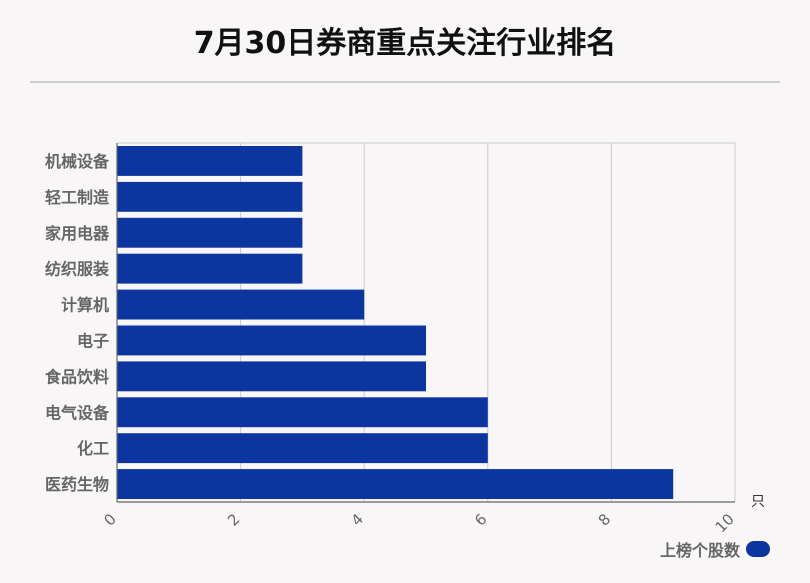 The image size is (810, 583). What do you see at coordinates (93, 448) in the screenshot?
I see `category-label: 化工` at bounding box center [93, 448].